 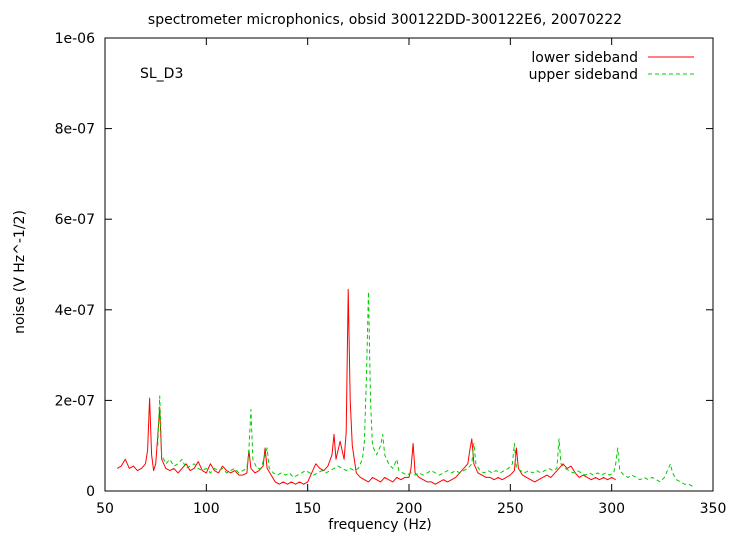 I want to click on x-tick-label: 350, so click(x=713, y=509).